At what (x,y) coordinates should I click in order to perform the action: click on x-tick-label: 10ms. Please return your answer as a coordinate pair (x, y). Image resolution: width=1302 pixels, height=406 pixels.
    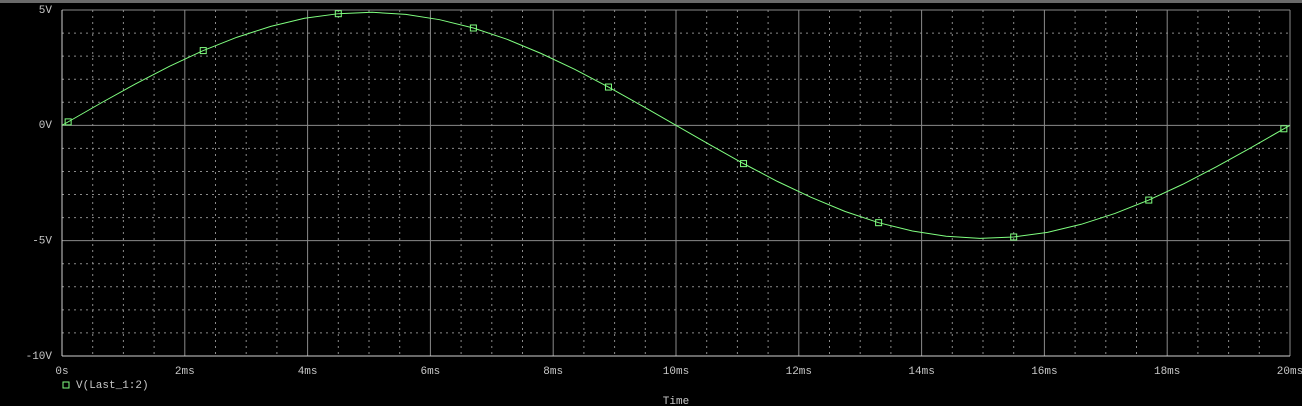
    Looking at the image, I should click on (676, 372).